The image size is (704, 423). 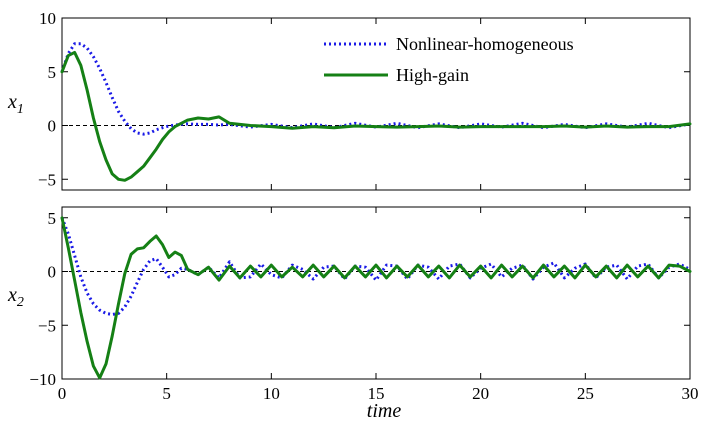 I want to click on legend-box, so click(x=501, y=60).